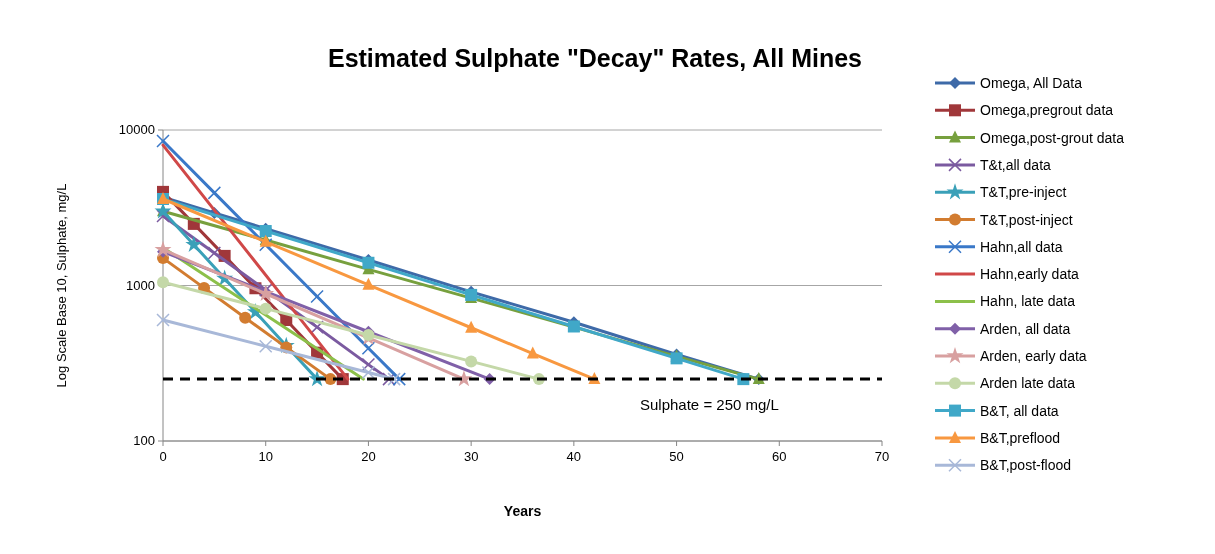 The image size is (1215, 554). I want to click on y-tick-label: 100, so click(144, 440).